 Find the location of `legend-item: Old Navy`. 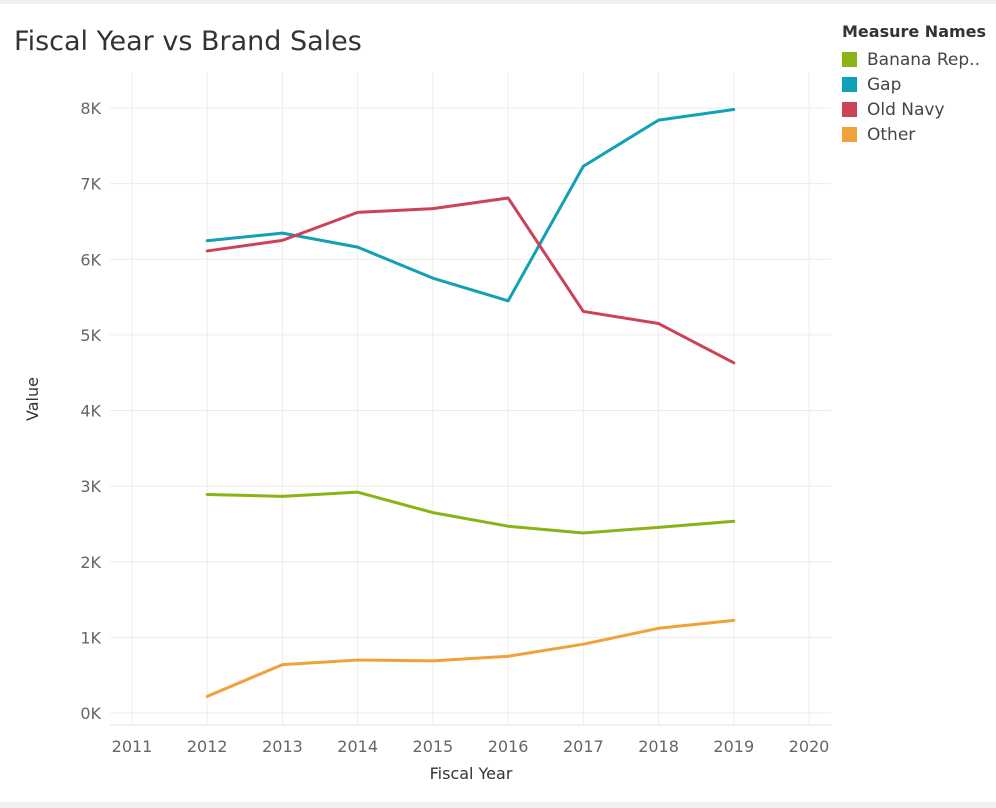

legend-item: Old Navy is located at coordinates (914, 109).